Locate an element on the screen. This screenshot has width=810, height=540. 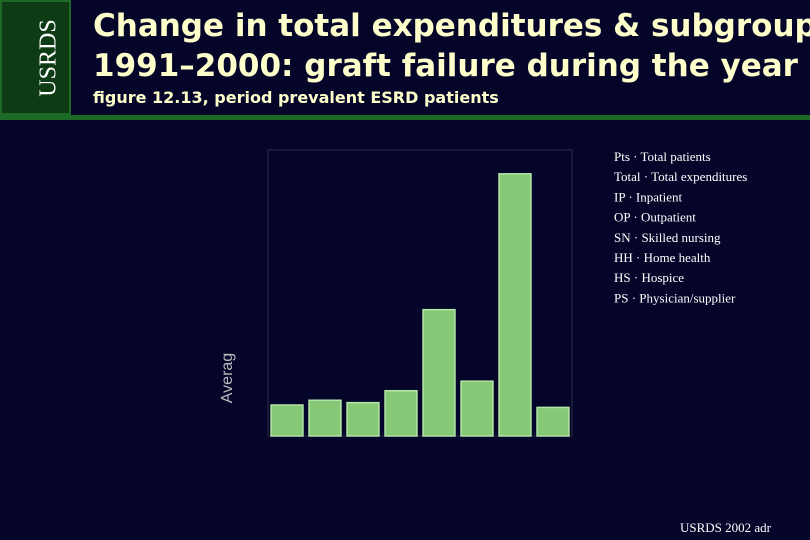
legend-note: HH · Home health is located at coordinates (662, 257).